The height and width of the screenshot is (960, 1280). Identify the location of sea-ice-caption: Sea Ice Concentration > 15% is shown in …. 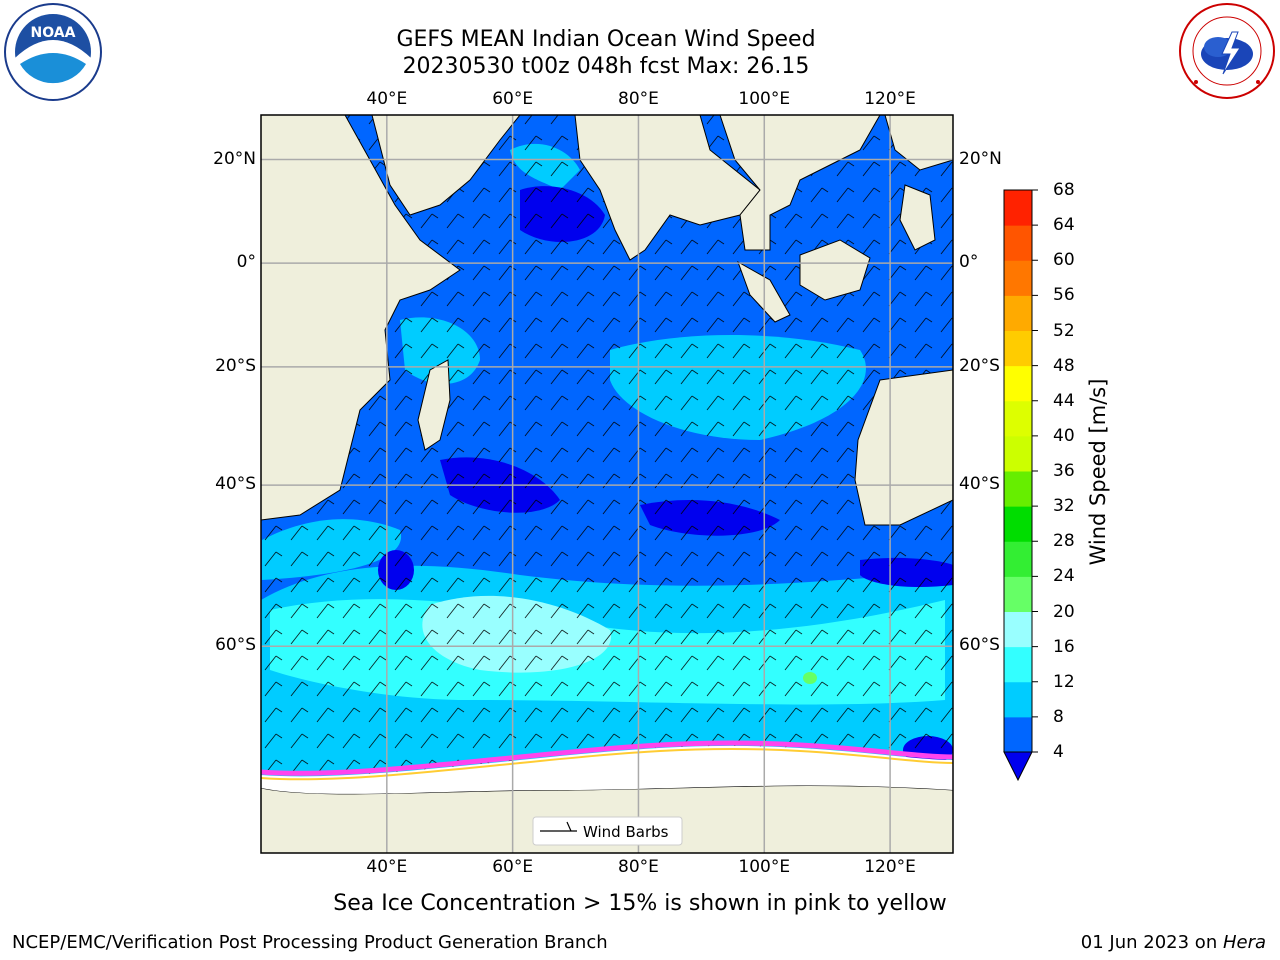
(640, 903).